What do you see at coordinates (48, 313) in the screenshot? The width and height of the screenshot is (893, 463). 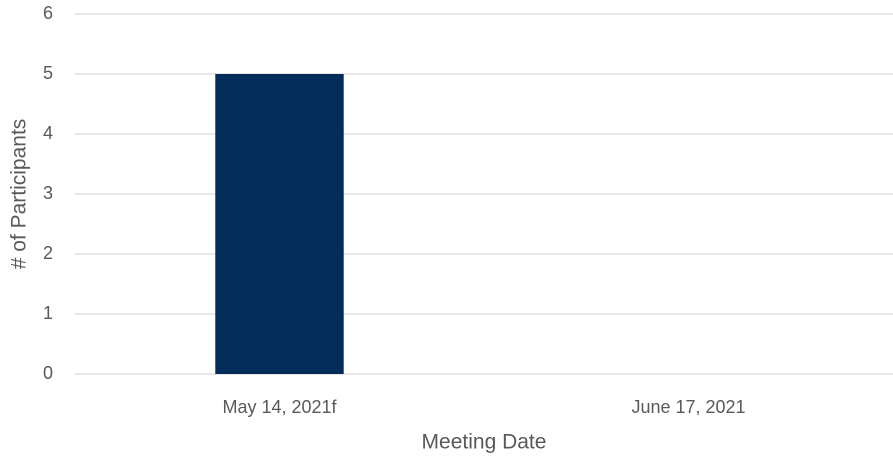 I see `y-tick-label: 1` at bounding box center [48, 313].